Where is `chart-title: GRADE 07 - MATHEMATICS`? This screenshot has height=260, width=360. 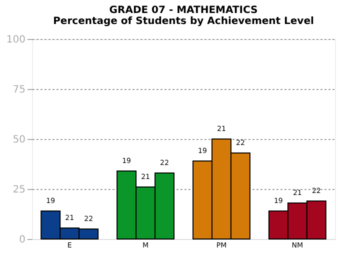
chart-title: GRADE 07 - MATHEMATICS is located at coordinates (183, 10).